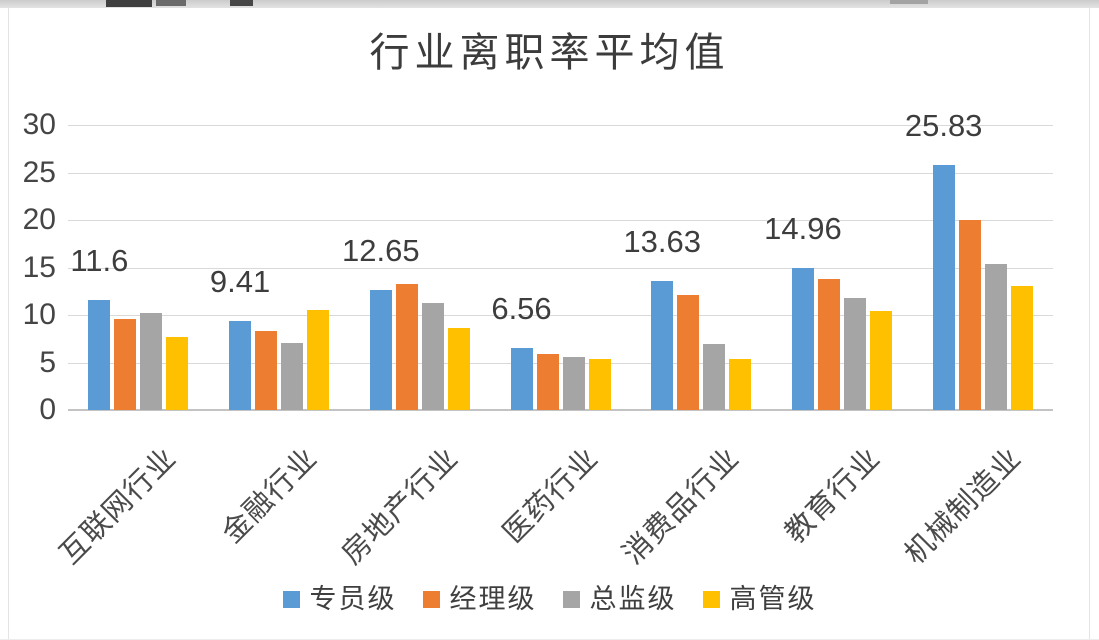 The height and width of the screenshot is (640, 1099). Describe the element at coordinates (1021, 347) in the screenshot. I see `bar-高管级-机械制造业` at that location.